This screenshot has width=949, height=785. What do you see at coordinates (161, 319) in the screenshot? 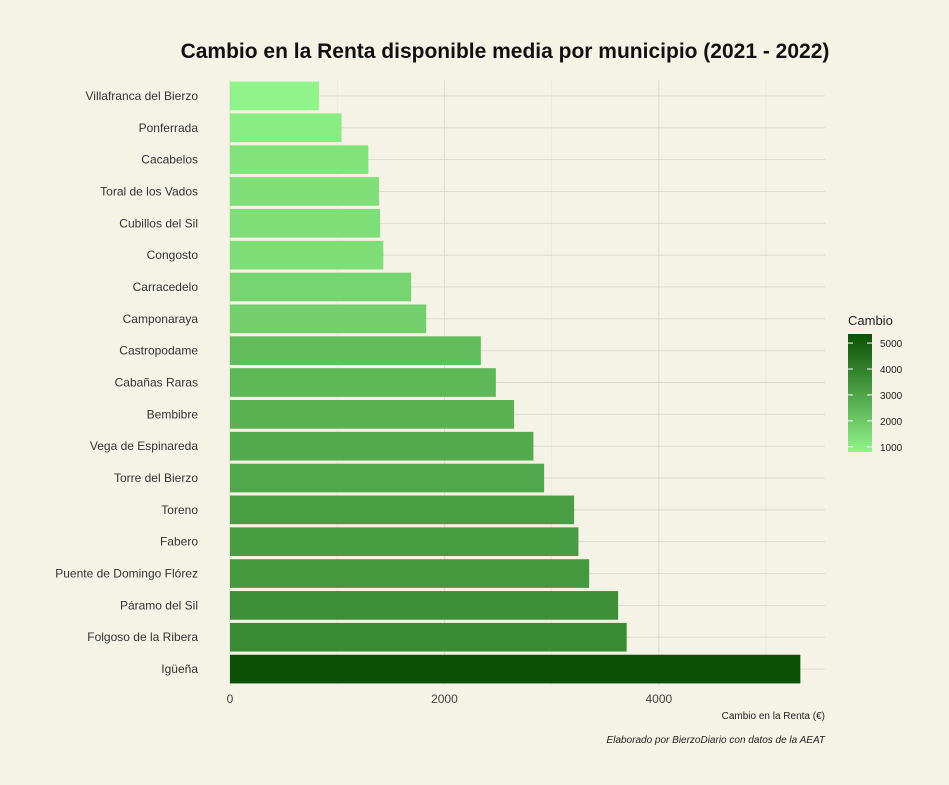
I see `category-label: Camponaraya` at bounding box center [161, 319].